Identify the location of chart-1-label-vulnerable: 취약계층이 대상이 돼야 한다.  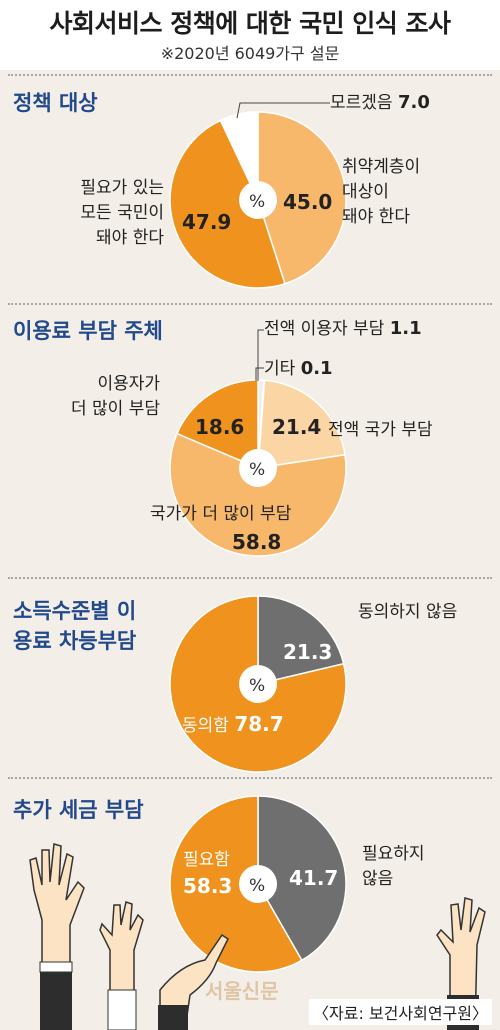
(381, 192).